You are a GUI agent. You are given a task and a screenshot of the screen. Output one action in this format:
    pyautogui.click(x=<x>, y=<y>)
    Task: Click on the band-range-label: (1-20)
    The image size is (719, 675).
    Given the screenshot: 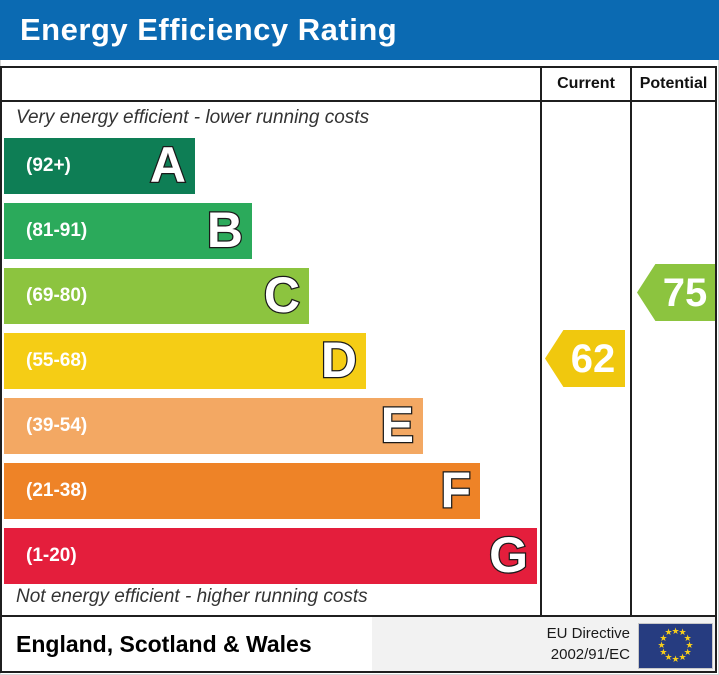 What is the action you would take?
    pyautogui.click(x=51, y=555)
    